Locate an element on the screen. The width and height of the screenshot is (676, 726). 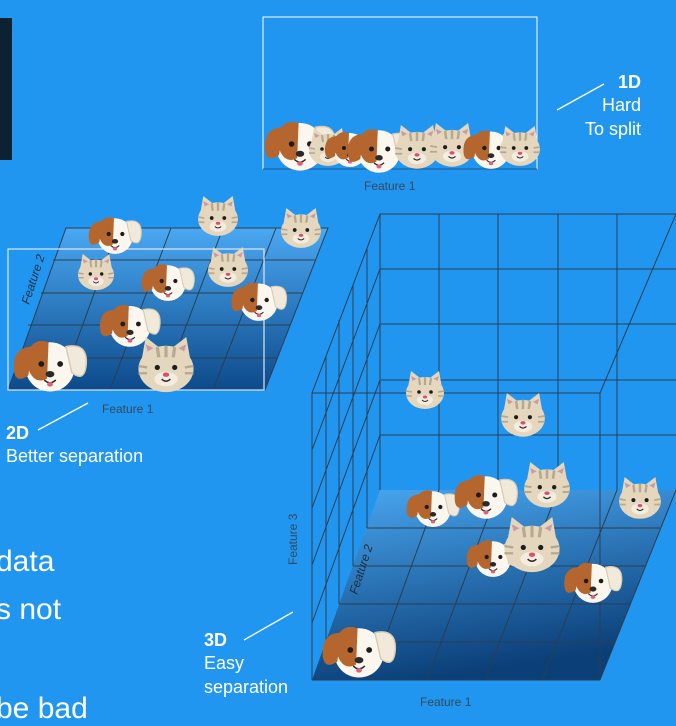
panel-1d-annotation-title: 1D is located at coordinates (629, 82).